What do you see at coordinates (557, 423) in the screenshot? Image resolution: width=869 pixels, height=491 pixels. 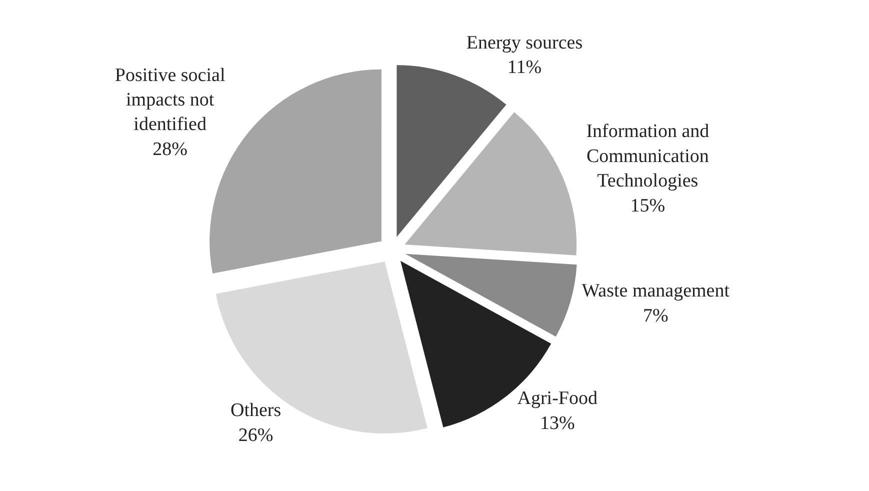 I see `data-label: 13%` at bounding box center [557, 423].